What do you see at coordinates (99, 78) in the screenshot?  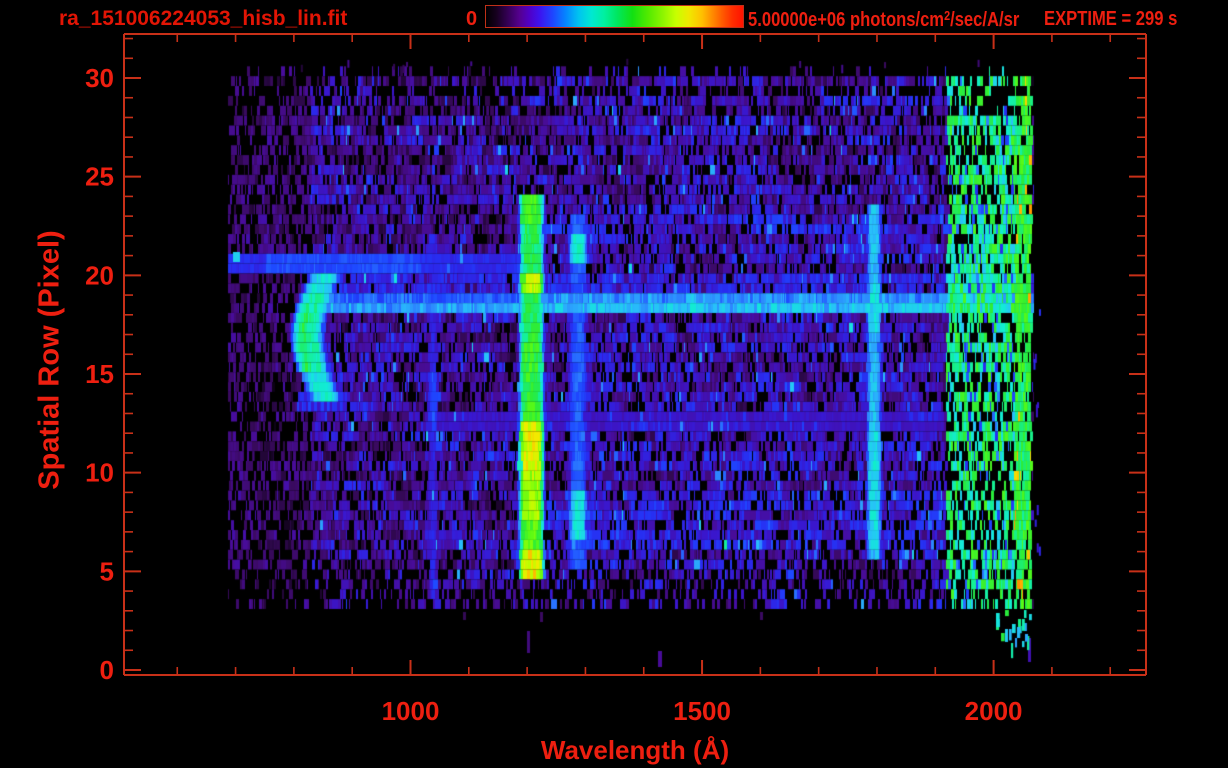 I see `svg-text: 30` at bounding box center [99, 78].